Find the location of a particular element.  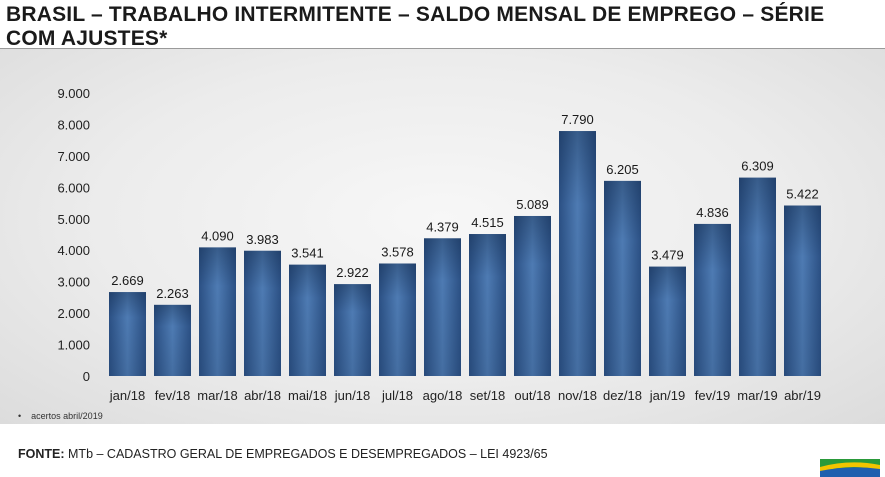

y-tick-label: 0 is located at coordinates (86, 376).